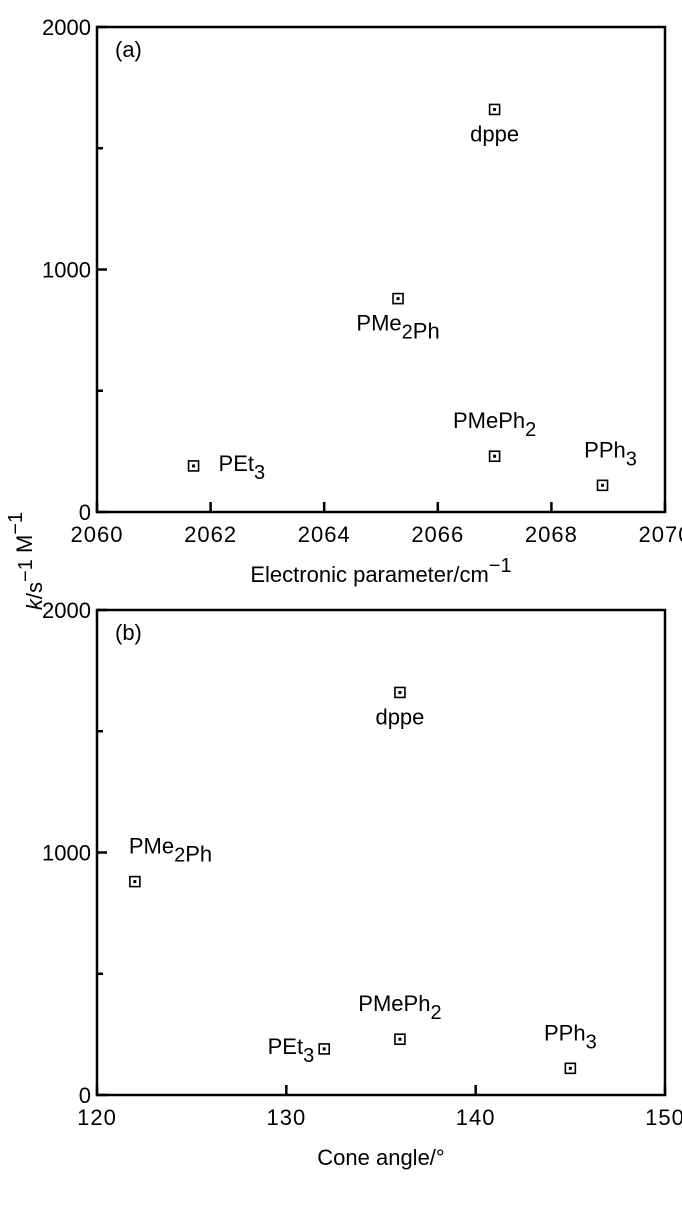 Image resolution: width=682 pixels, height=1207 pixels. What do you see at coordinates (380, 1157) in the screenshot?
I see `x-axis-label: Cone angle/°` at bounding box center [380, 1157].